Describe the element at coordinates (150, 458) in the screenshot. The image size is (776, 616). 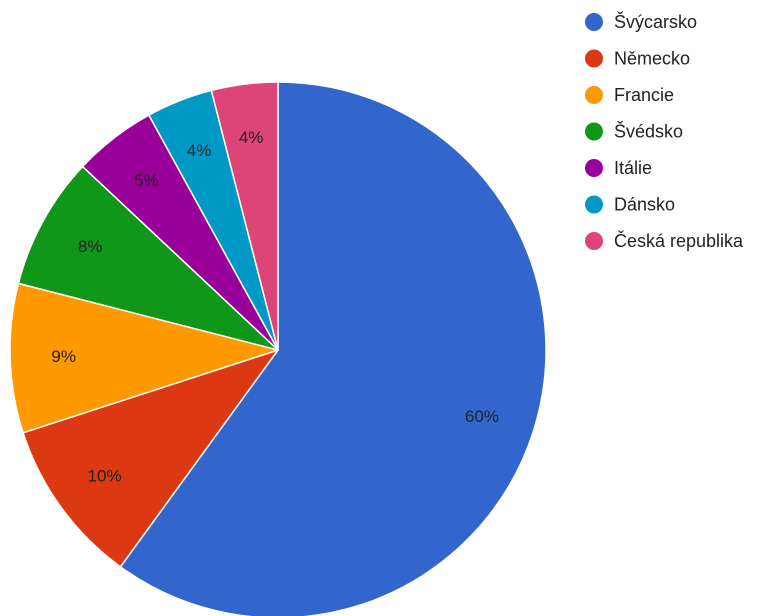
I see `pie-slice-nemecko` at that location.